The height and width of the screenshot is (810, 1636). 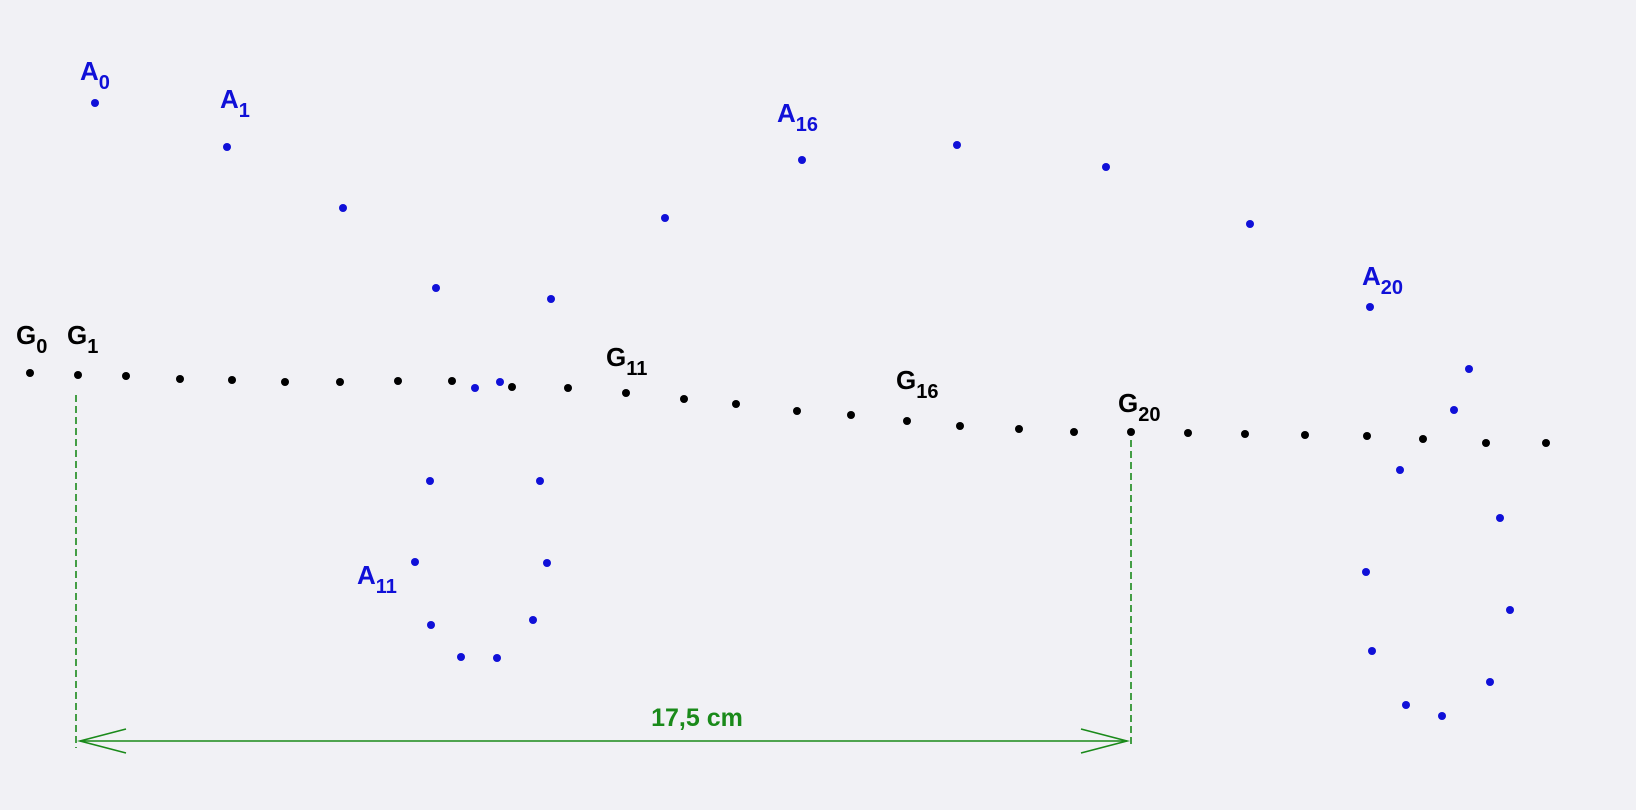 I want to click on label-g0: G0, so click(x=31, y=339).